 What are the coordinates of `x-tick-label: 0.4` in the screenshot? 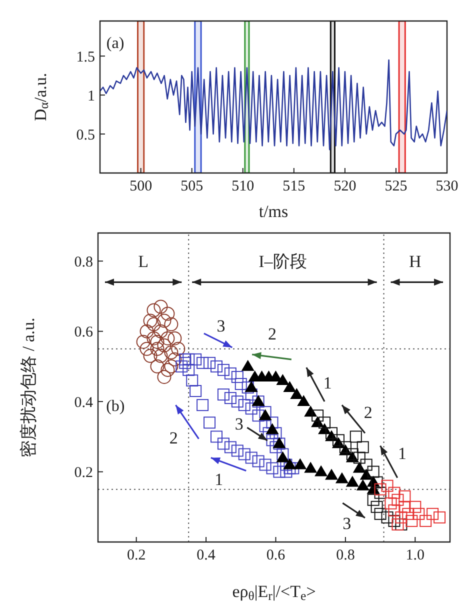 It's located at (206, 556).